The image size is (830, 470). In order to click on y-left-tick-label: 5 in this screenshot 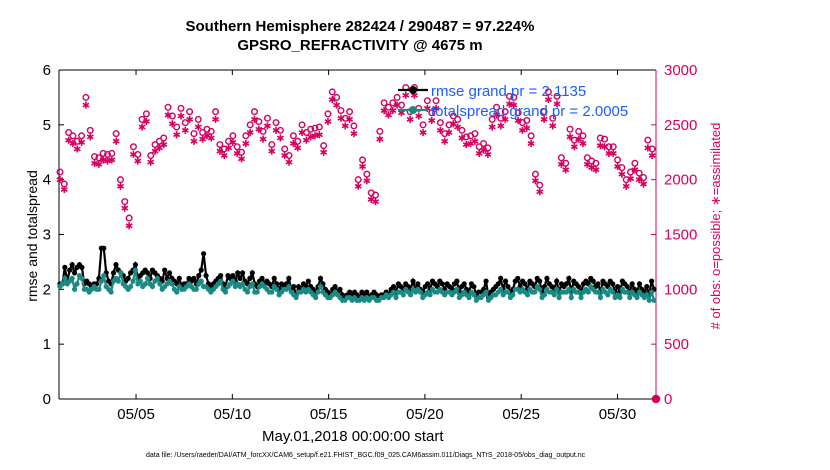, I will do `click(47, 125)`.